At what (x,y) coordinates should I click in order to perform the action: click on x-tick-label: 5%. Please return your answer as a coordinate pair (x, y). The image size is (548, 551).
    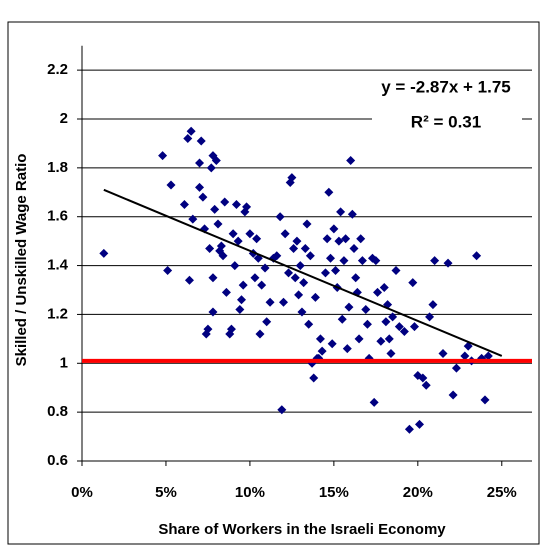
    Looking at the image, I should click on (166, 492).